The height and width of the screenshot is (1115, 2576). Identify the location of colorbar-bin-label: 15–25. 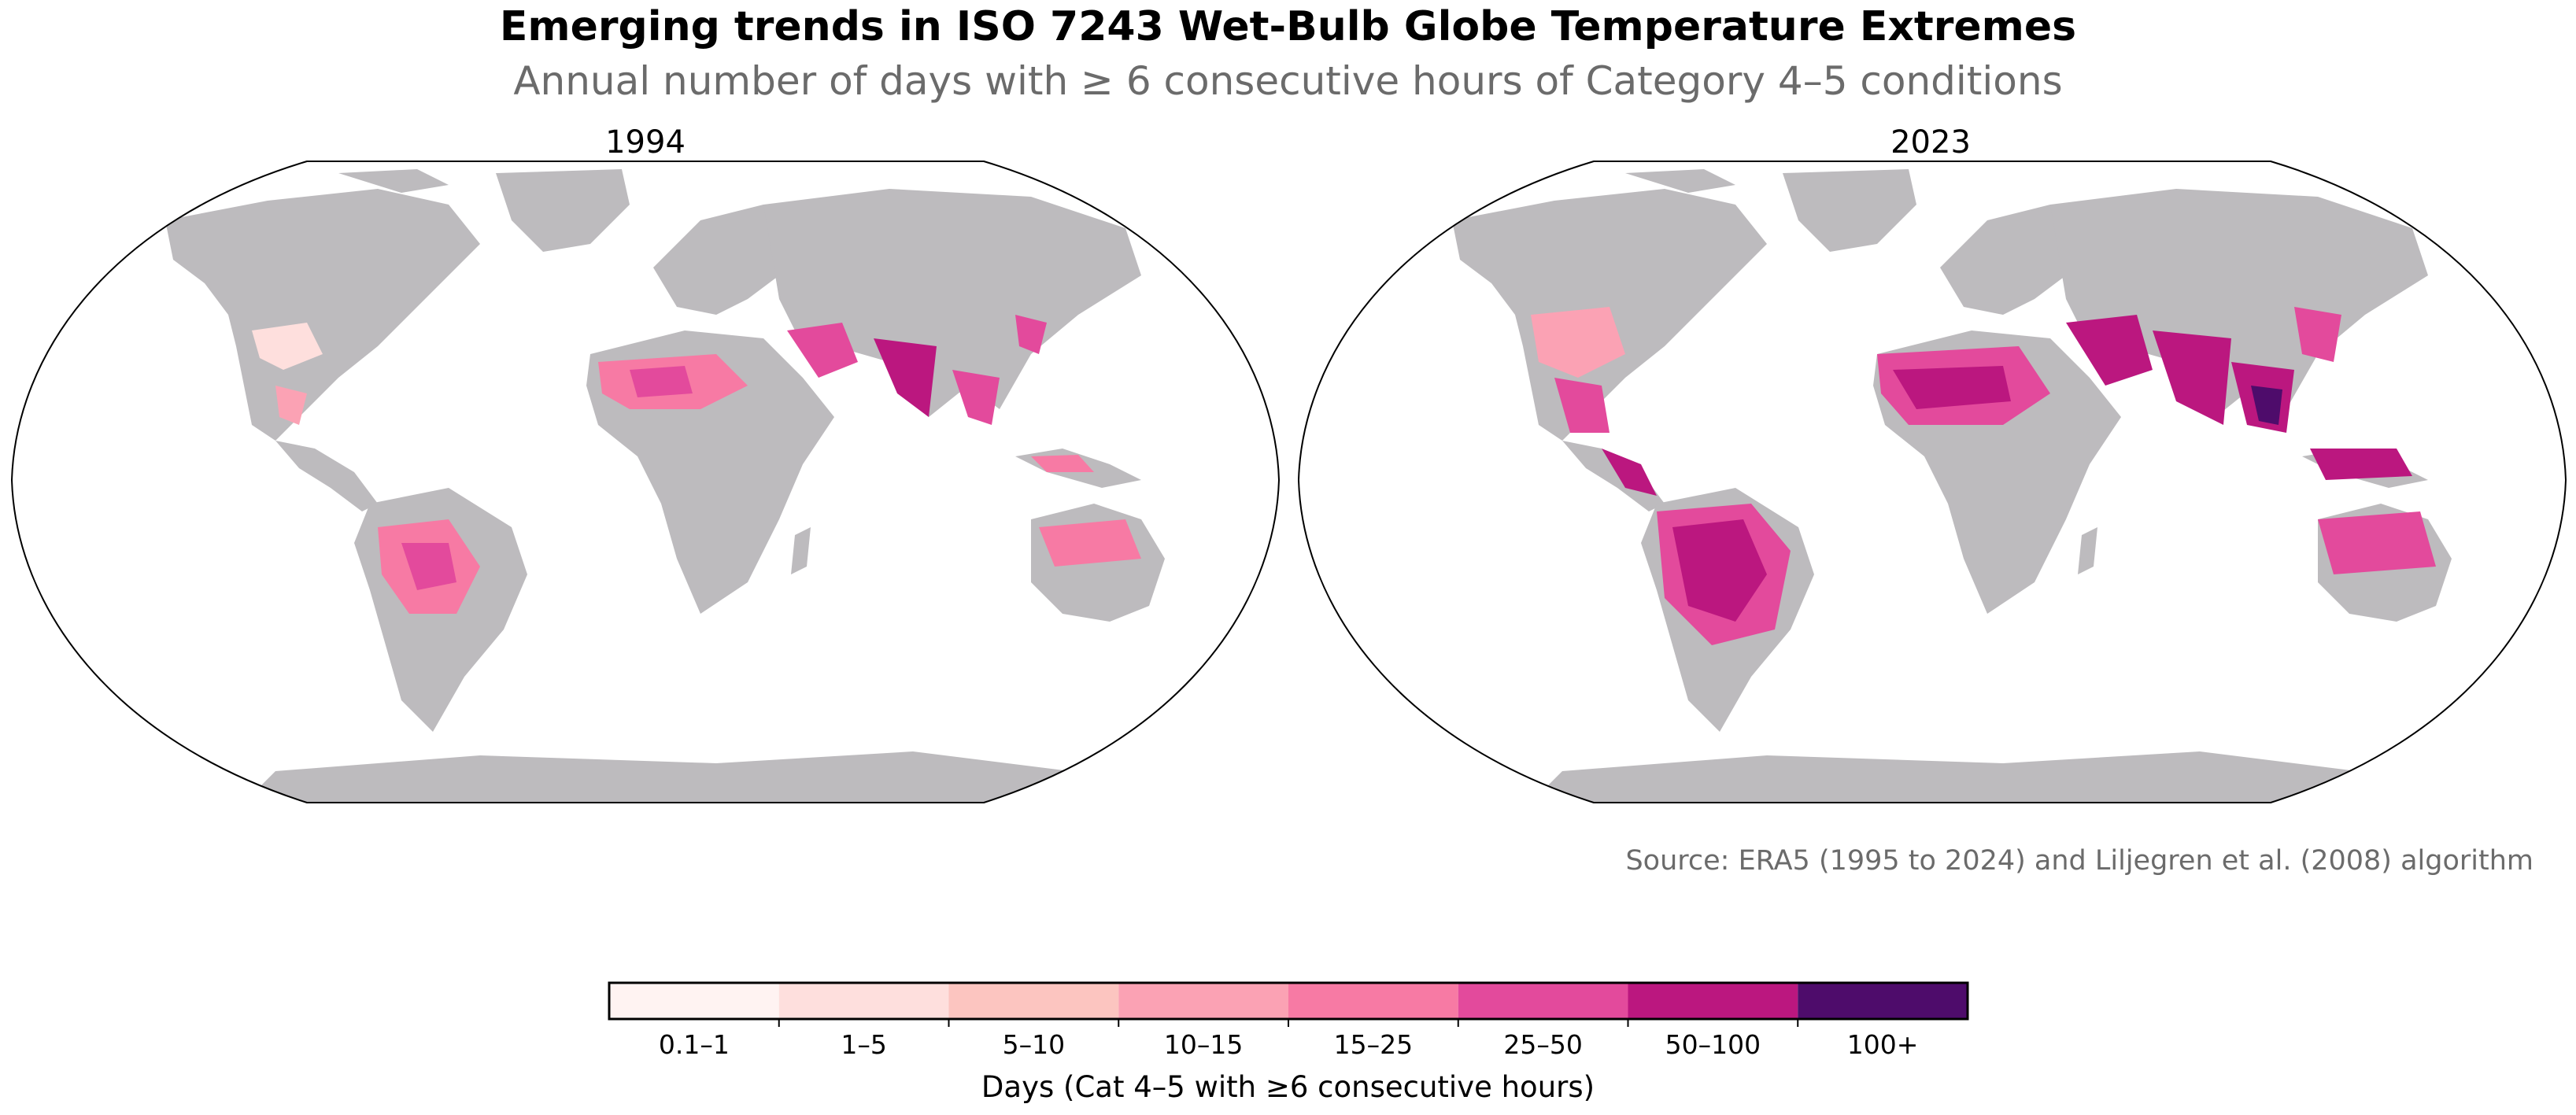
(1373, 1044).